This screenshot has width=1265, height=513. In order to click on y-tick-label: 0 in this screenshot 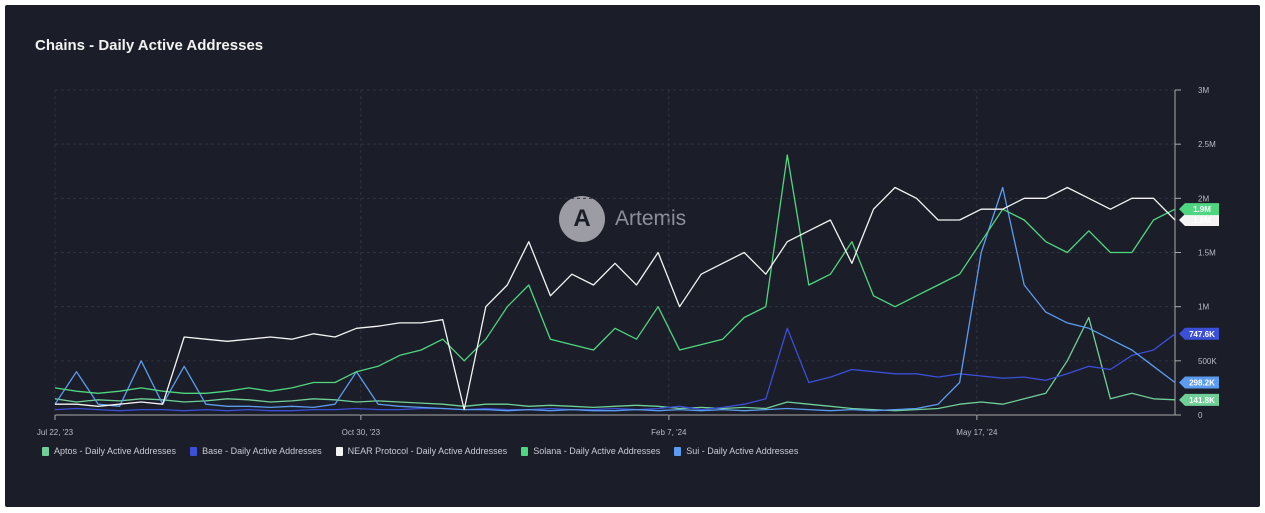, I will do `click(1200, 415)`.